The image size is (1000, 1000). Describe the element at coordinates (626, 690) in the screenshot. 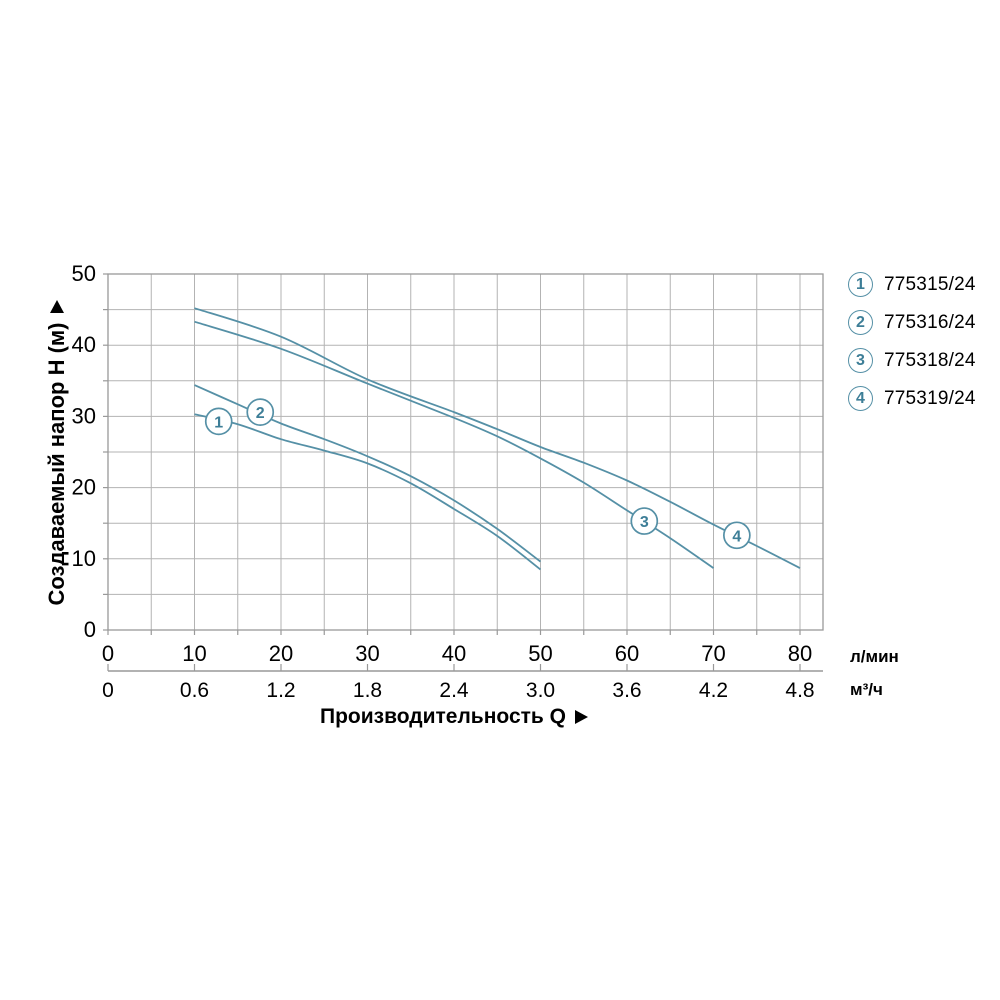

I see `x-tick-label-secondary: 3.6` at that location.